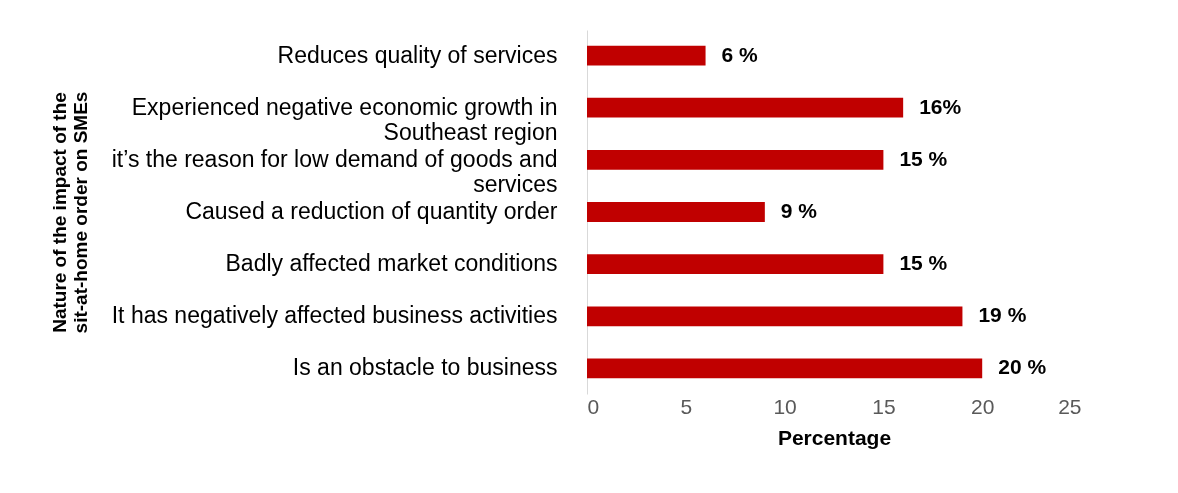 This screenshot has width=1178, height=493. I want to click on x-tick-label: 15, so click(884, 406).